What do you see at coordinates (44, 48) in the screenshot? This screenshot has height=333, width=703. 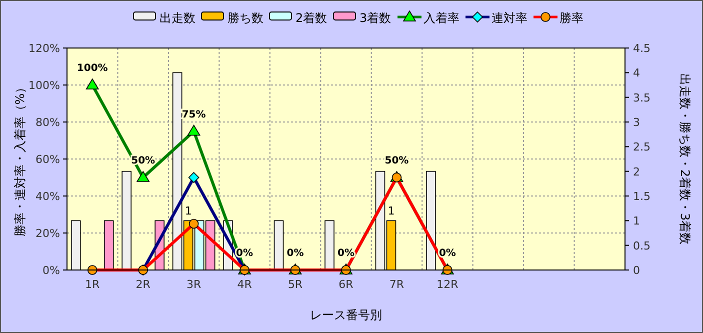 I see `y-tick-label: 120%` at bounding box center [44, 48].